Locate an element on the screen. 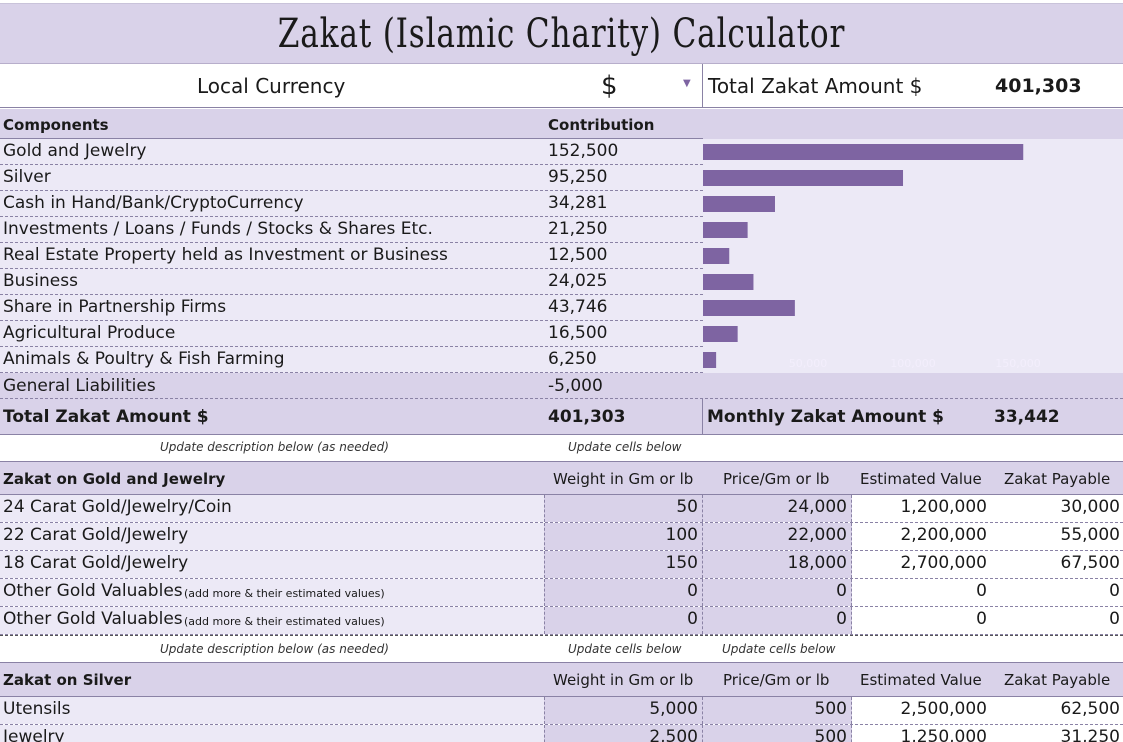 This screenshot has height=742, width=1123. gold-zakat-payable: 55,000 is located at coordinates (1090, 535).